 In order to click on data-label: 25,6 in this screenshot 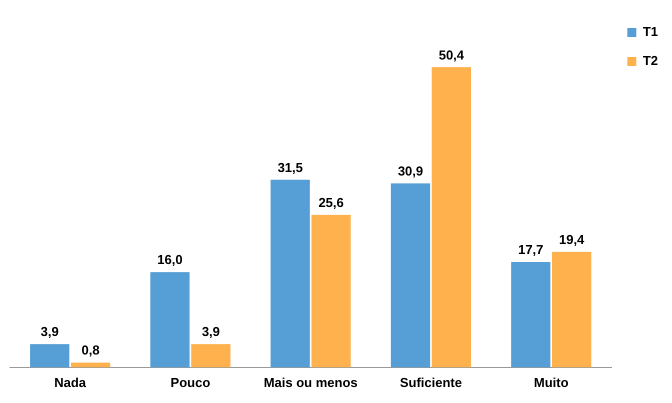, I will do `click(331, 202)`.